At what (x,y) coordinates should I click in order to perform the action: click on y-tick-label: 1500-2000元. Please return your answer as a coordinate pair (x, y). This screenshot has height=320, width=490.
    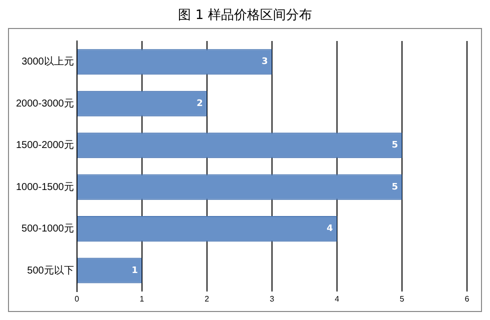
    Looking at the image, I should click on (45, 146).